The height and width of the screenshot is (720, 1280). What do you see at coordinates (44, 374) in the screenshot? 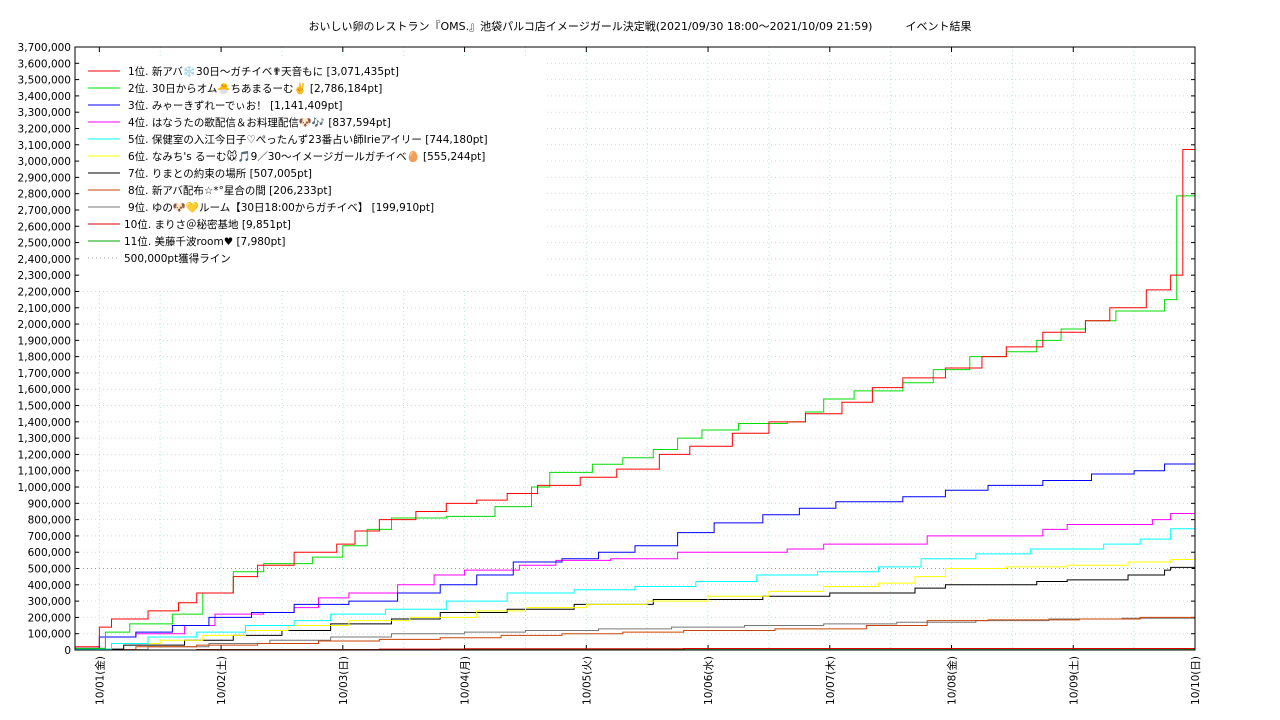
I see `y-tick-label: 1,700,000` at bounding box center [44, 374].